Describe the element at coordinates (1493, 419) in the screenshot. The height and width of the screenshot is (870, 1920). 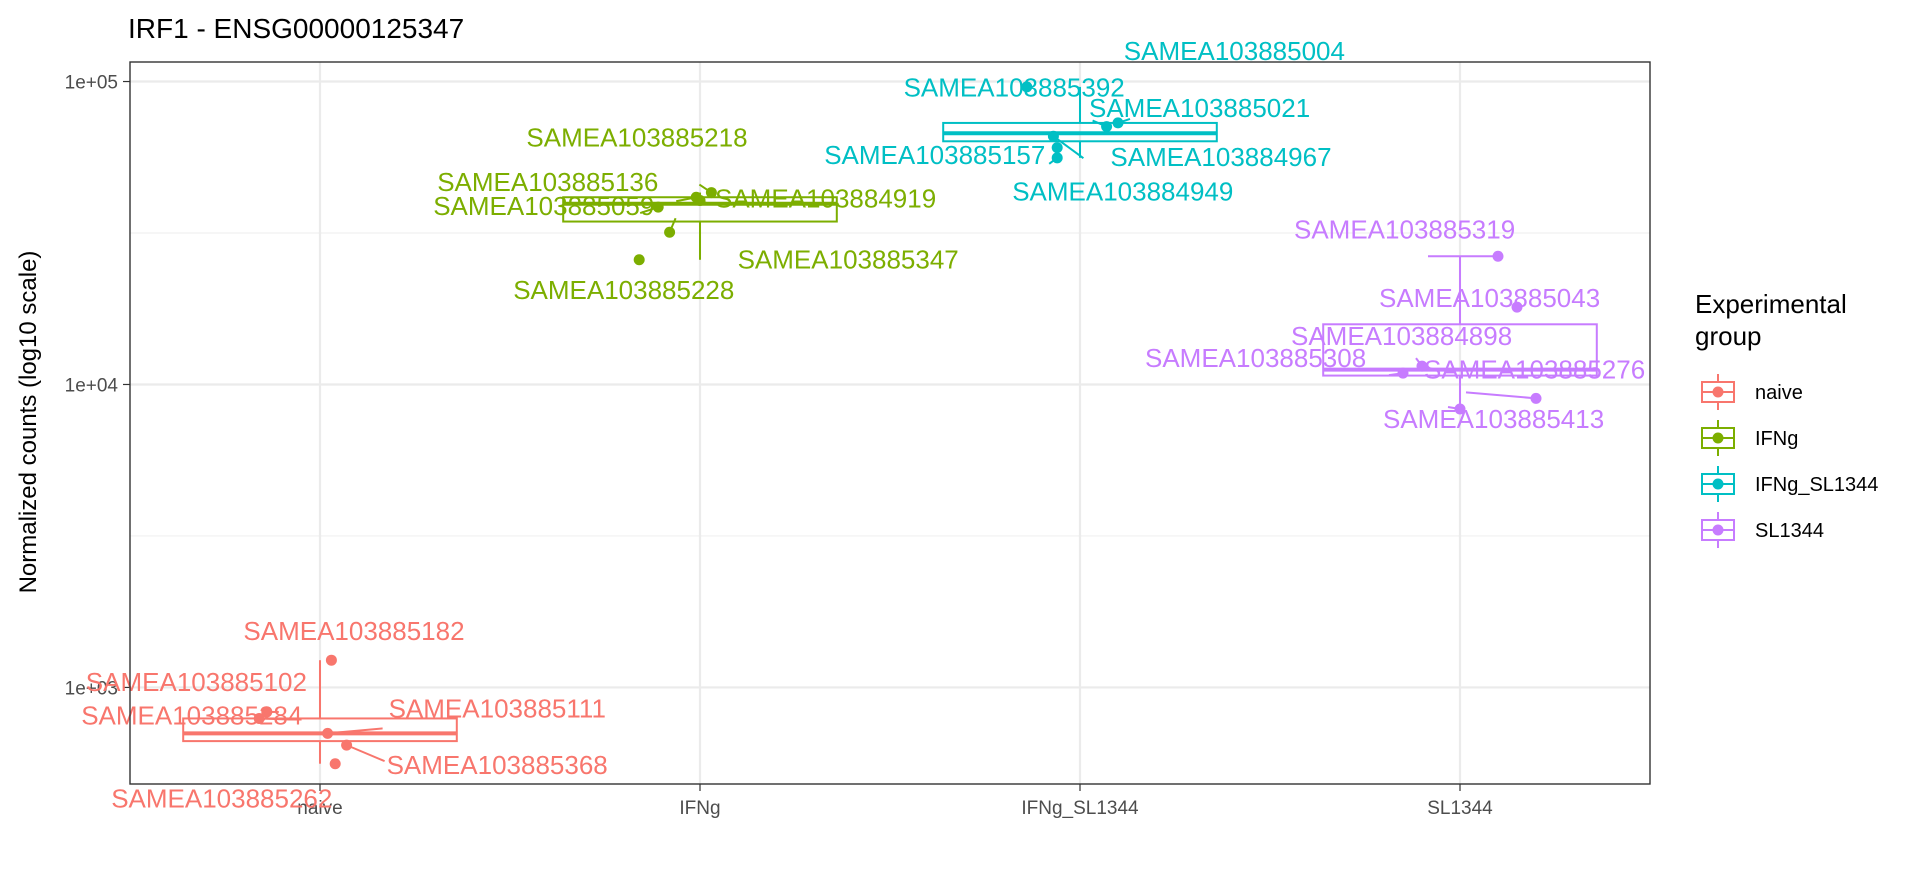
I see `point-label: SAMEA103885413` at that location.